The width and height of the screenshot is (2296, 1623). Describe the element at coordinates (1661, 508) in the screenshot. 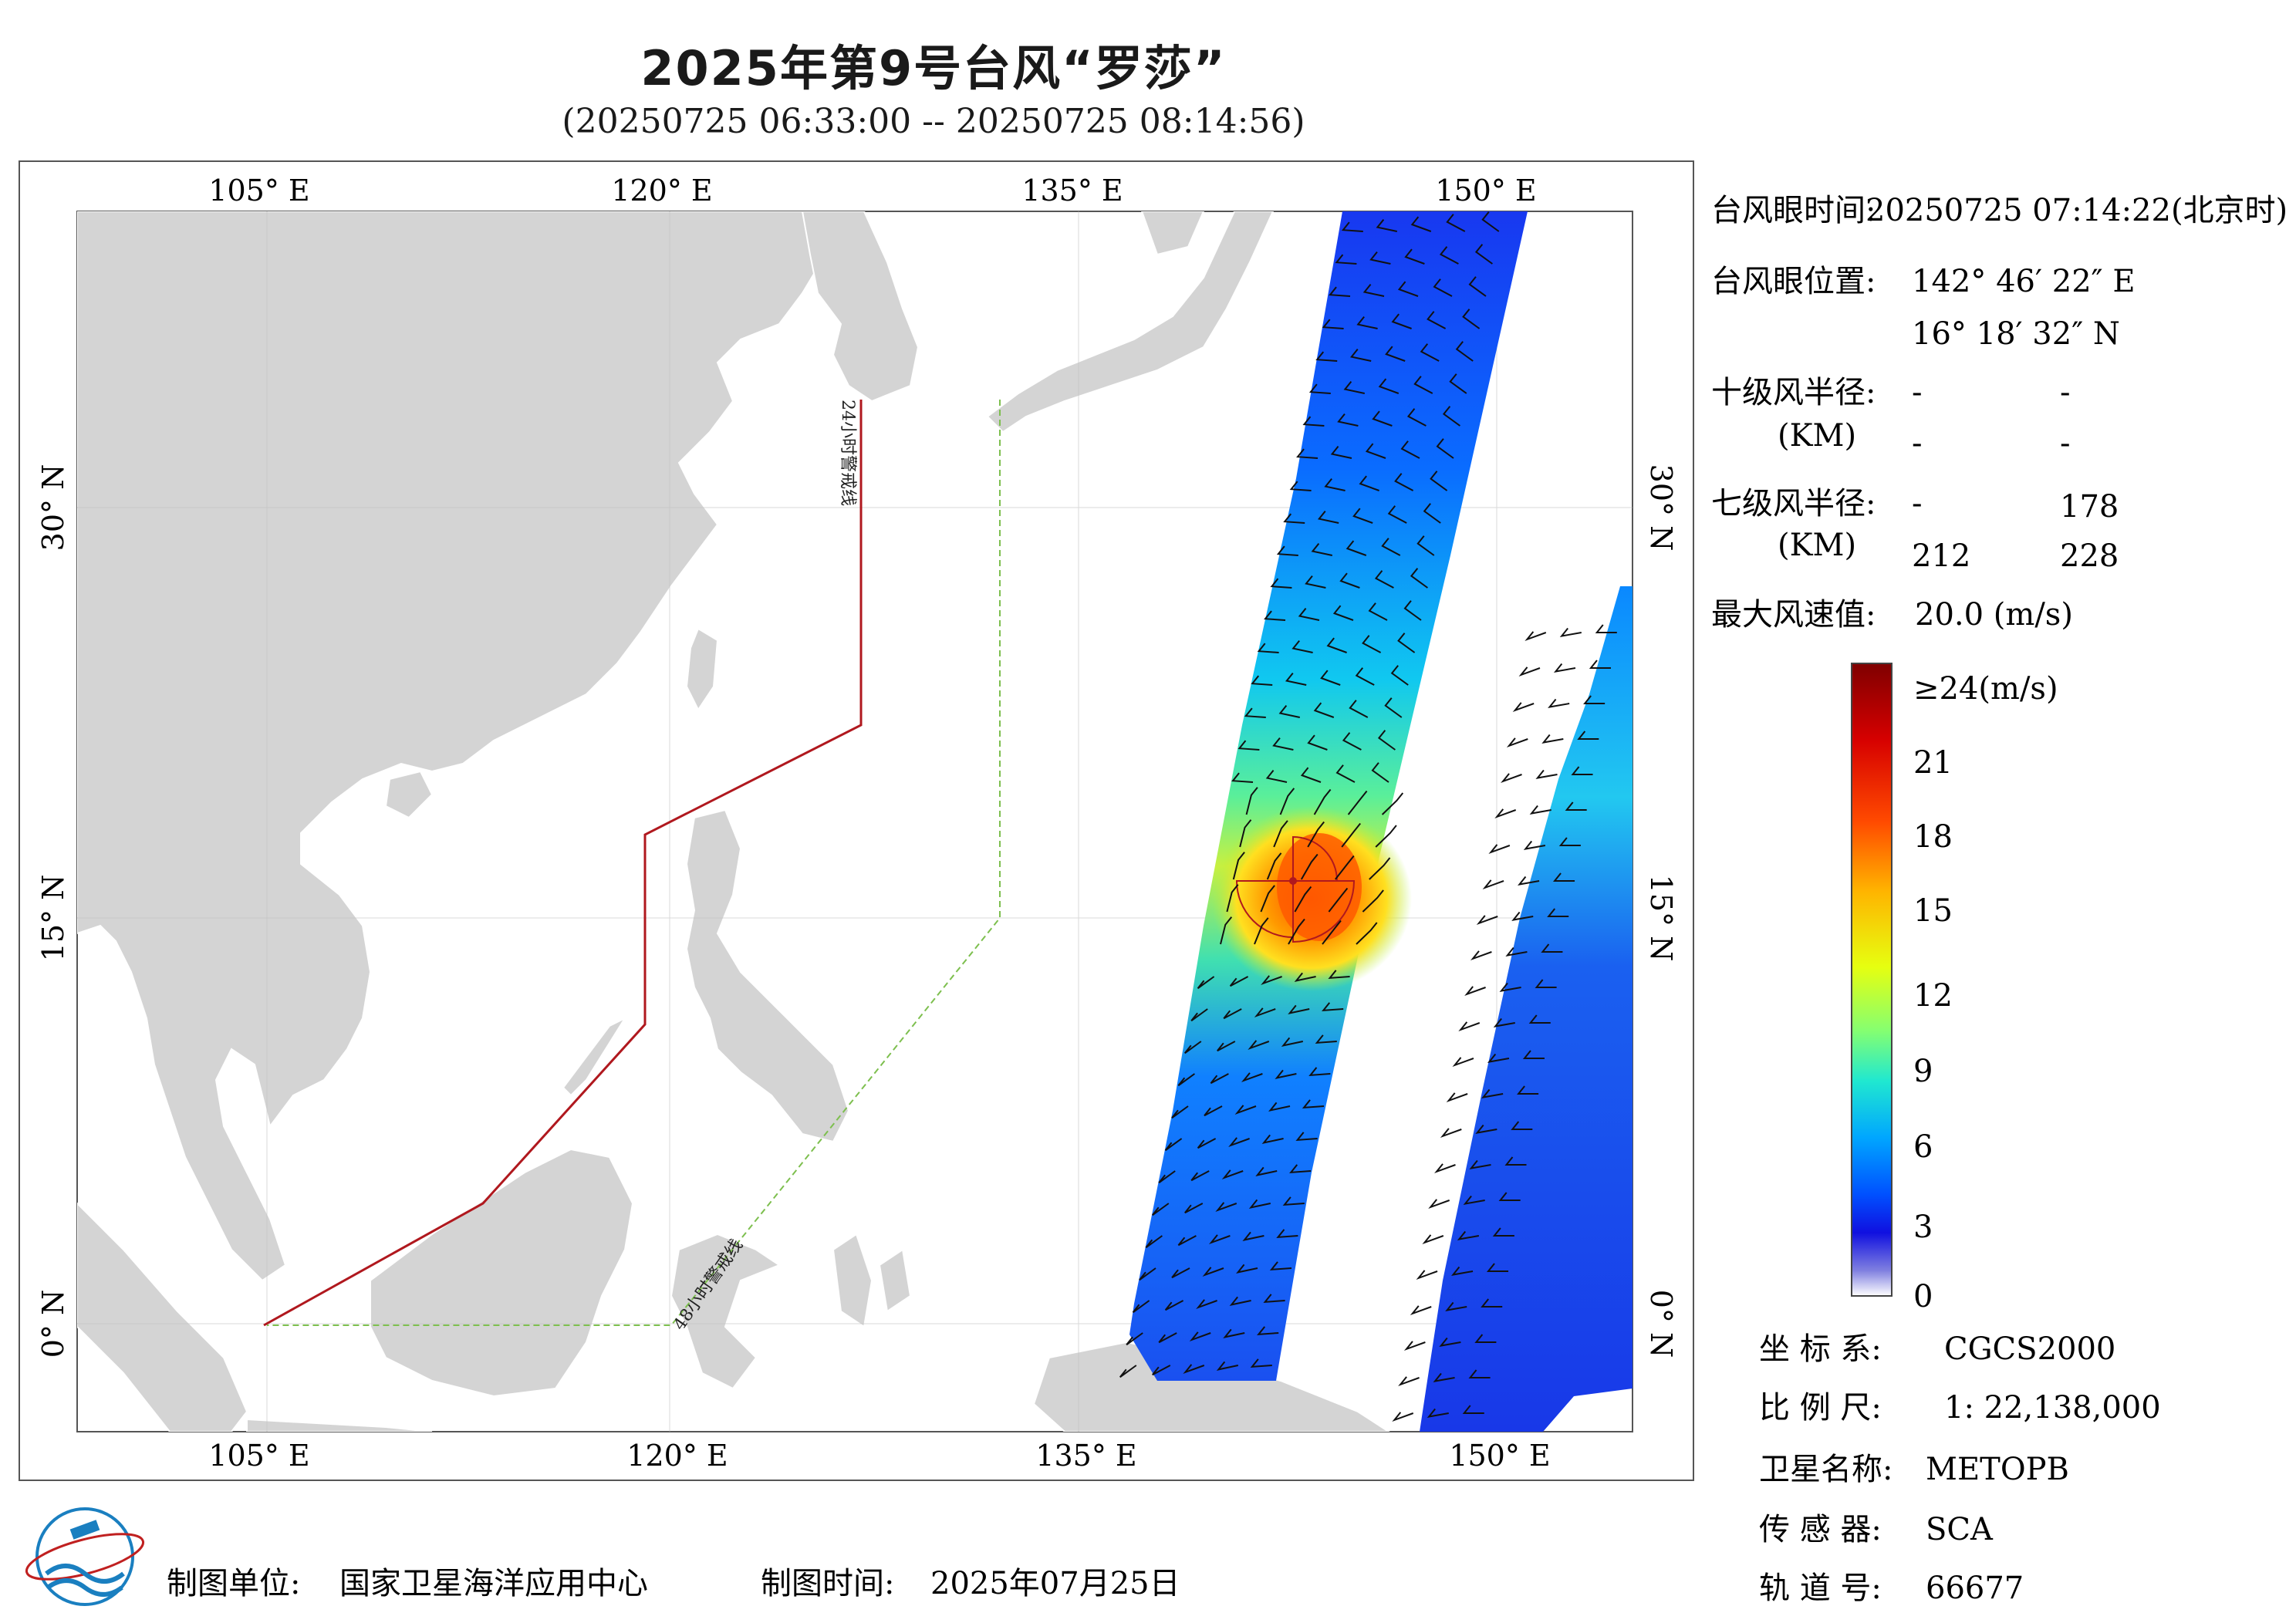

I see `lat-label-right-30: 30° N` at that location.